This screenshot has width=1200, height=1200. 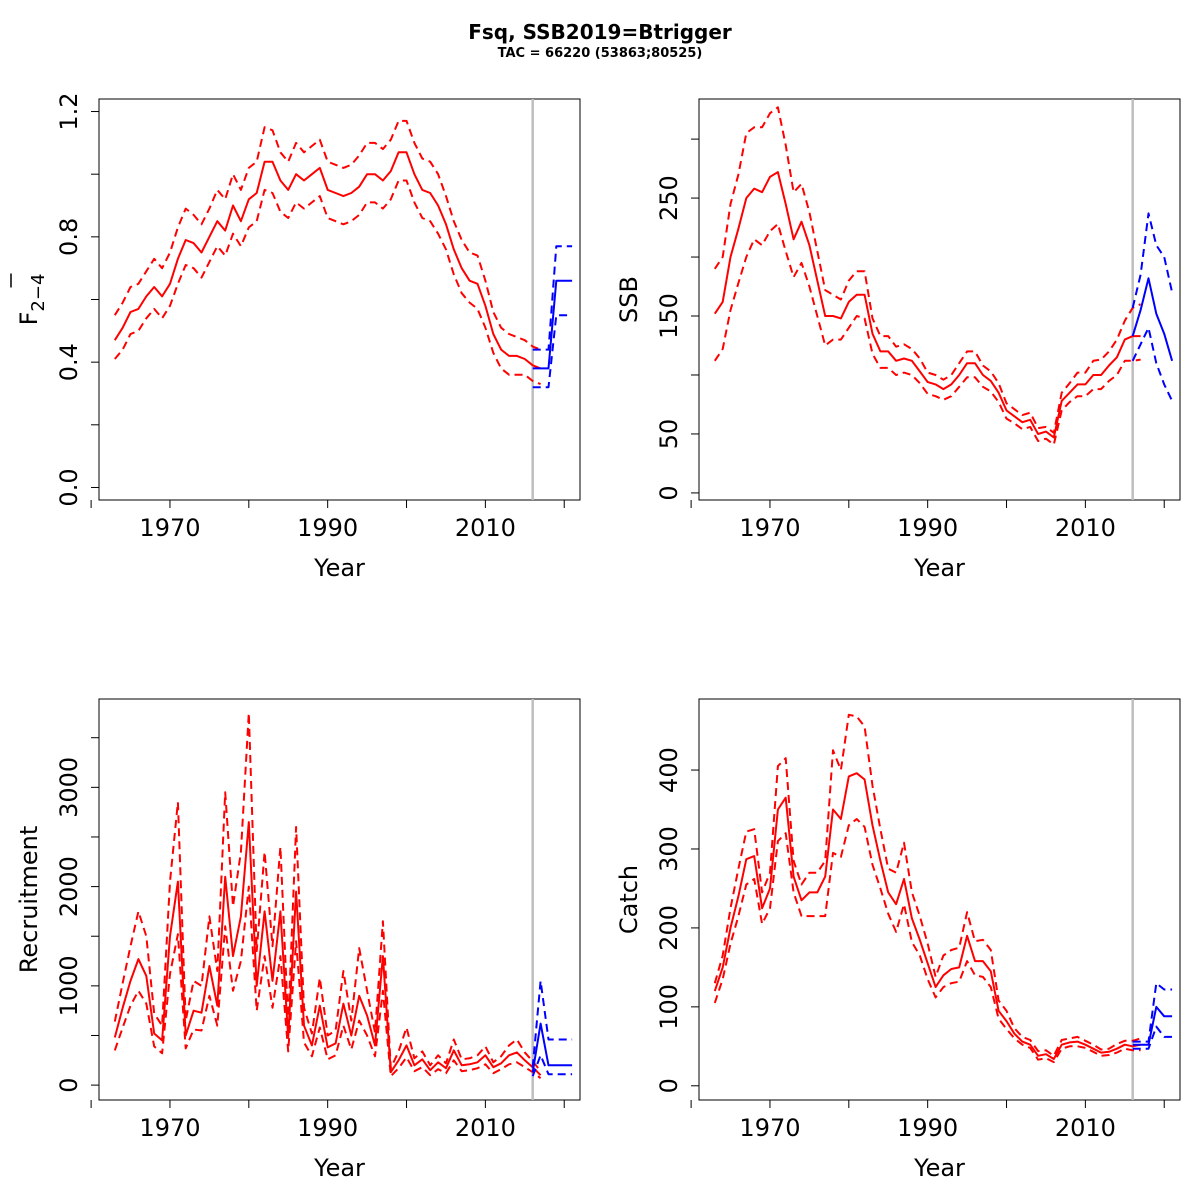 I want to click on y-axis-title-subscript: 2−4, so click(x=38, y=293).